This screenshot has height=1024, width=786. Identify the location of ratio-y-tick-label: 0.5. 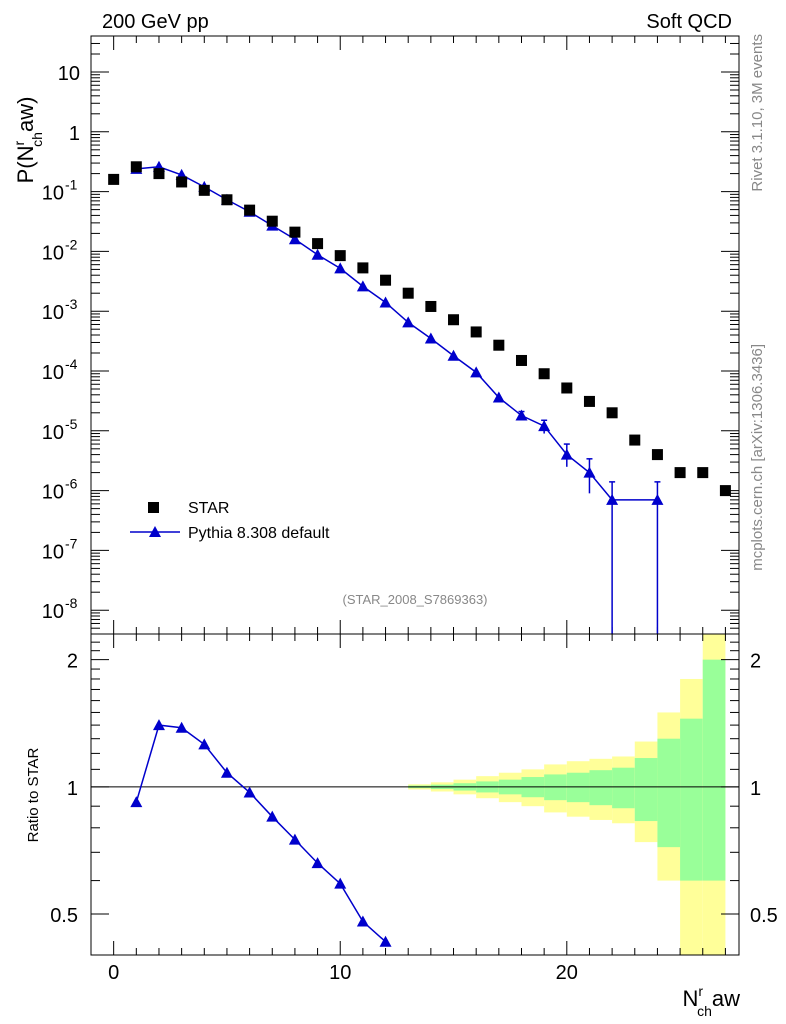
(64, 916).